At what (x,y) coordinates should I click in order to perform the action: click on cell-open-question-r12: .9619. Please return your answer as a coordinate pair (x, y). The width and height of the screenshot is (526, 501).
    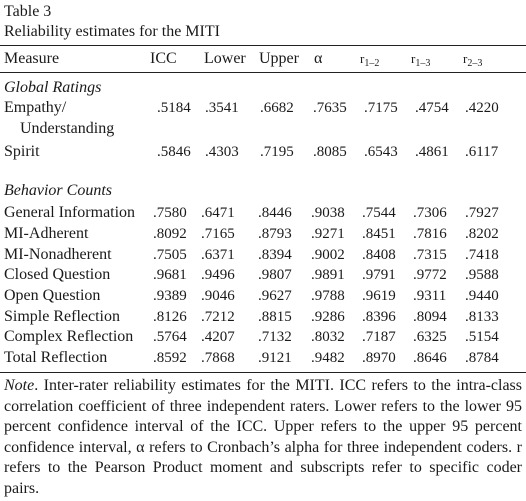
    Looking at the image, I should click on (379, 296).